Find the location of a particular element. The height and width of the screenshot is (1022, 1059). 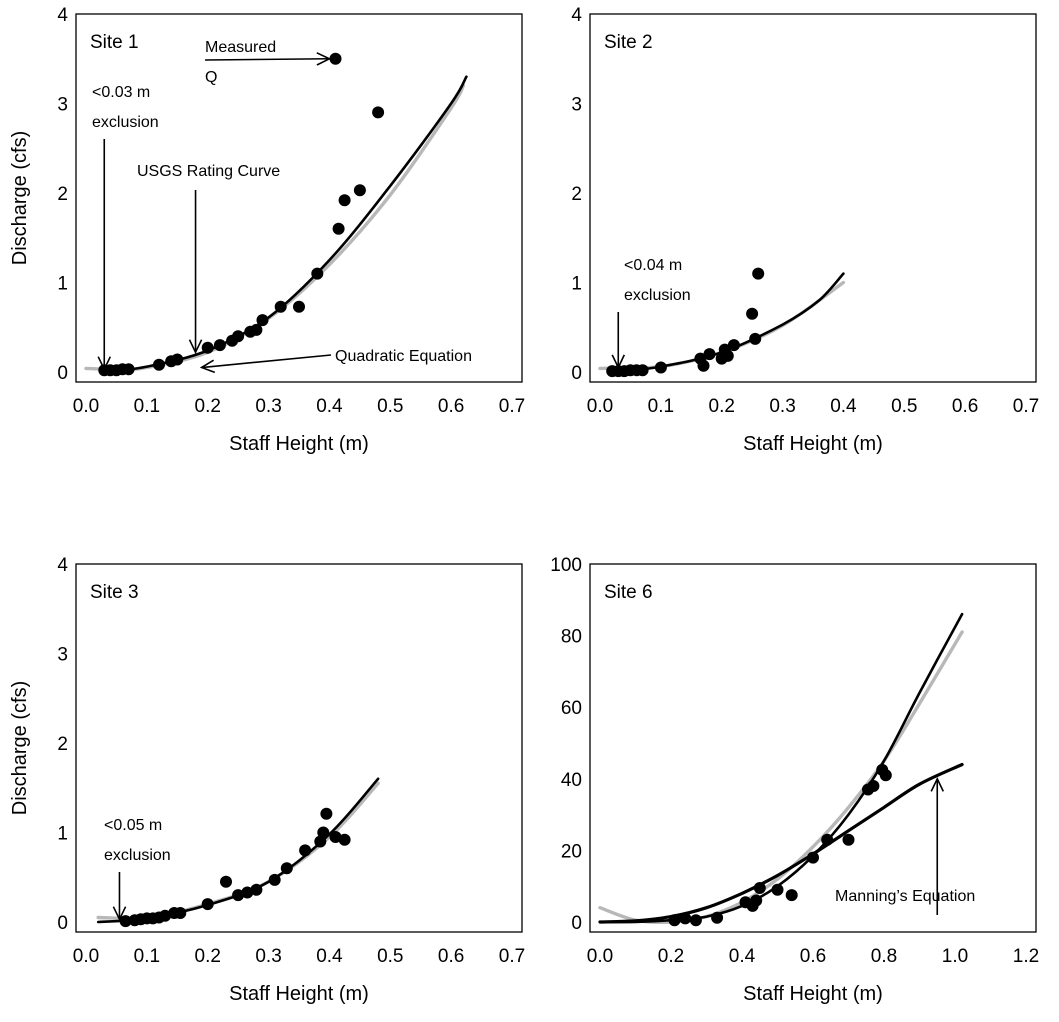

site-label: Site 1 is located at coordinates (114, 42).